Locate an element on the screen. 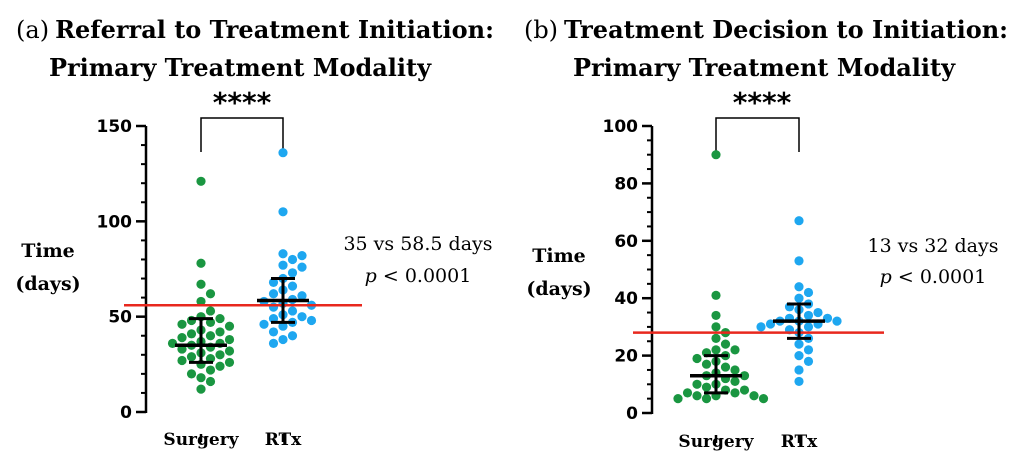 This screenshot has width=1021, height=457. chart-title-line1: (a) Referral to Treatment Initiation: is located at coordinates (255, 29).